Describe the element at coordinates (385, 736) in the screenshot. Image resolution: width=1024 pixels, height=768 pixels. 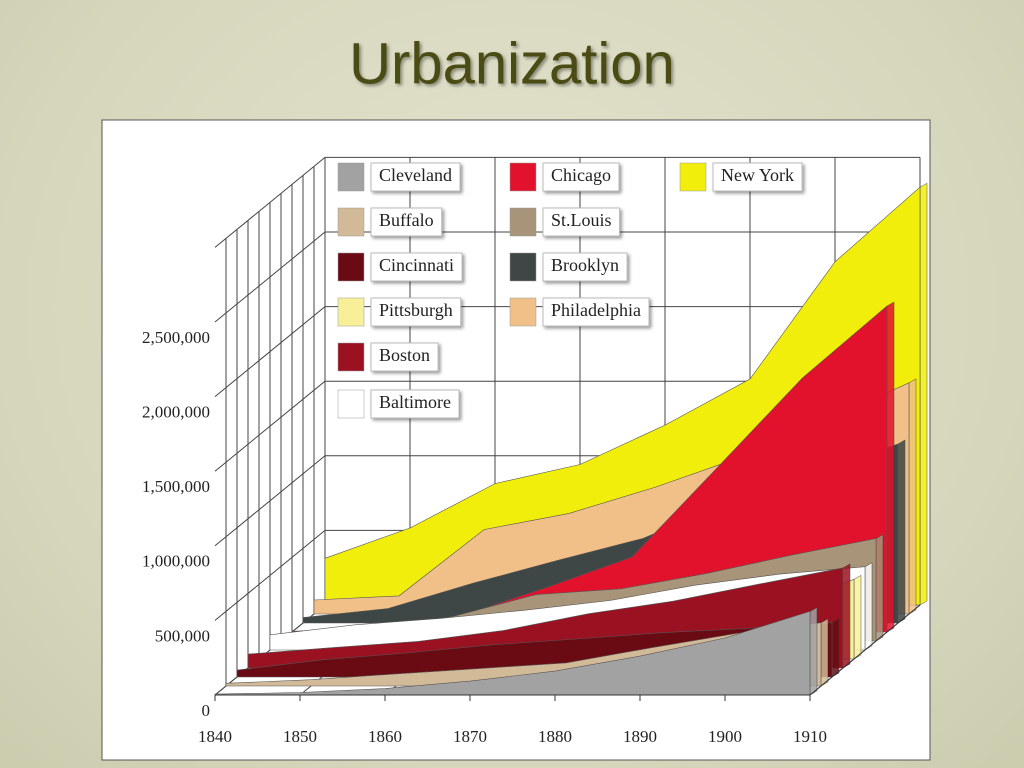
I see `x-tick-label: 1860` at that location.